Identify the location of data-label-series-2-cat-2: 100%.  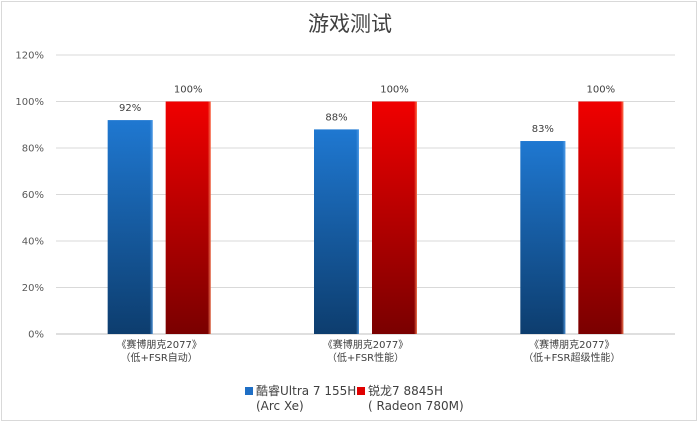
(394, 90).